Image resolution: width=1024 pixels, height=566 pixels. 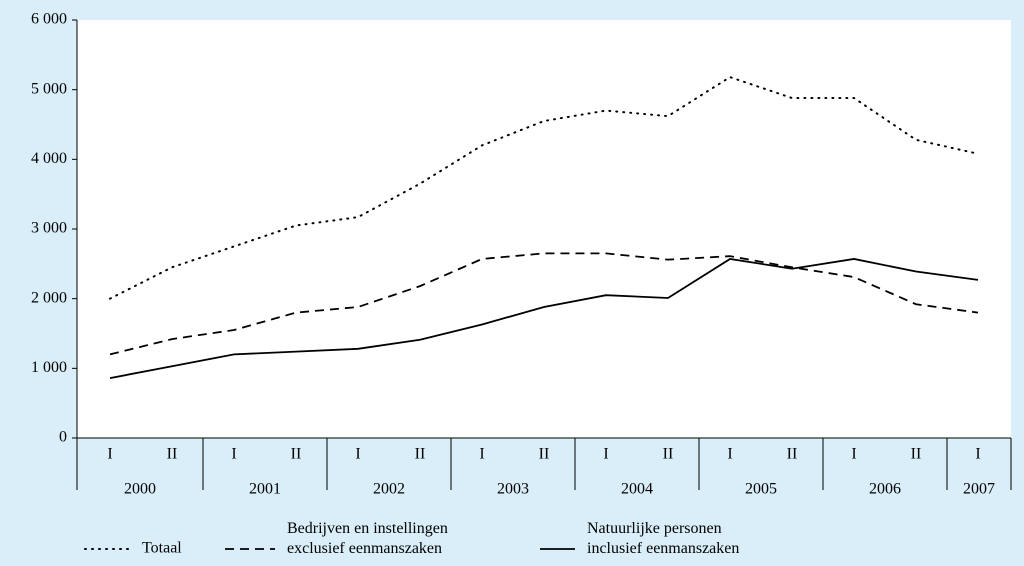 I want to click on y-tick-label: 0, so click(x=63, y=437).